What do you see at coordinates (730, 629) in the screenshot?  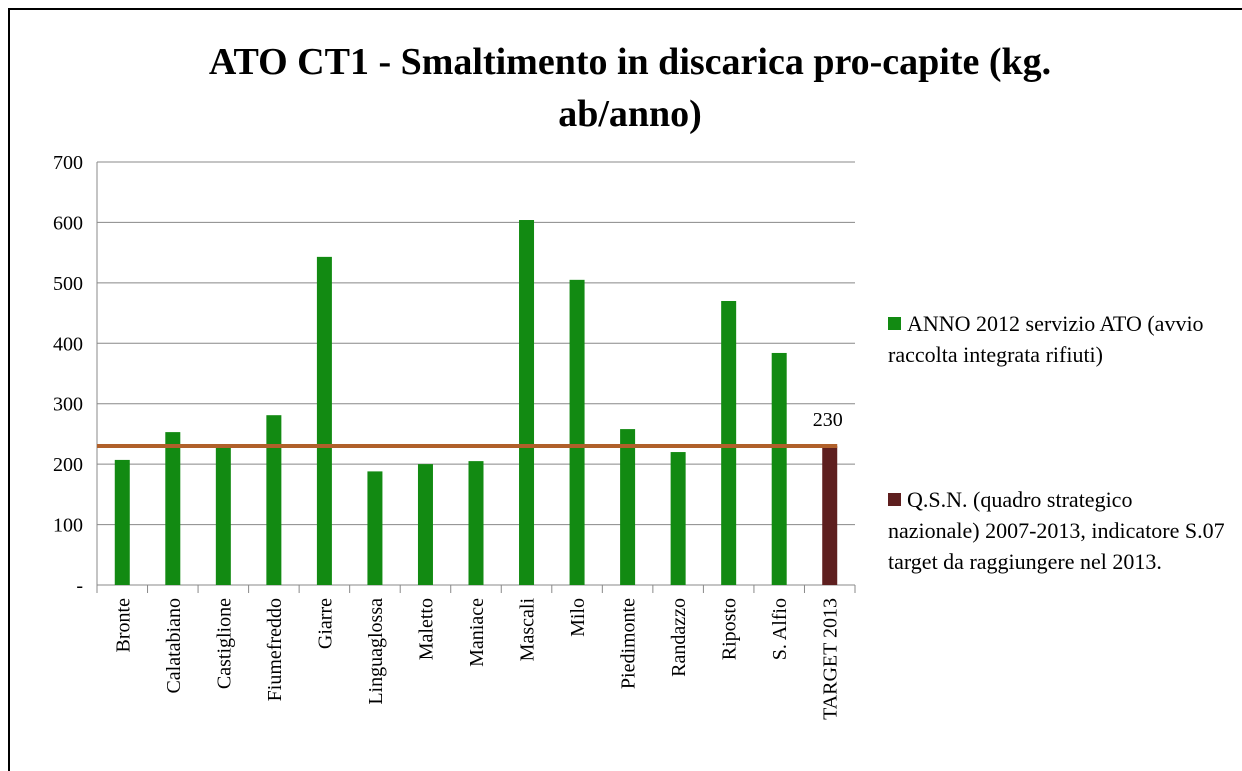 I see `x-tick-label: Riposto` at bounding box center [730, 629].